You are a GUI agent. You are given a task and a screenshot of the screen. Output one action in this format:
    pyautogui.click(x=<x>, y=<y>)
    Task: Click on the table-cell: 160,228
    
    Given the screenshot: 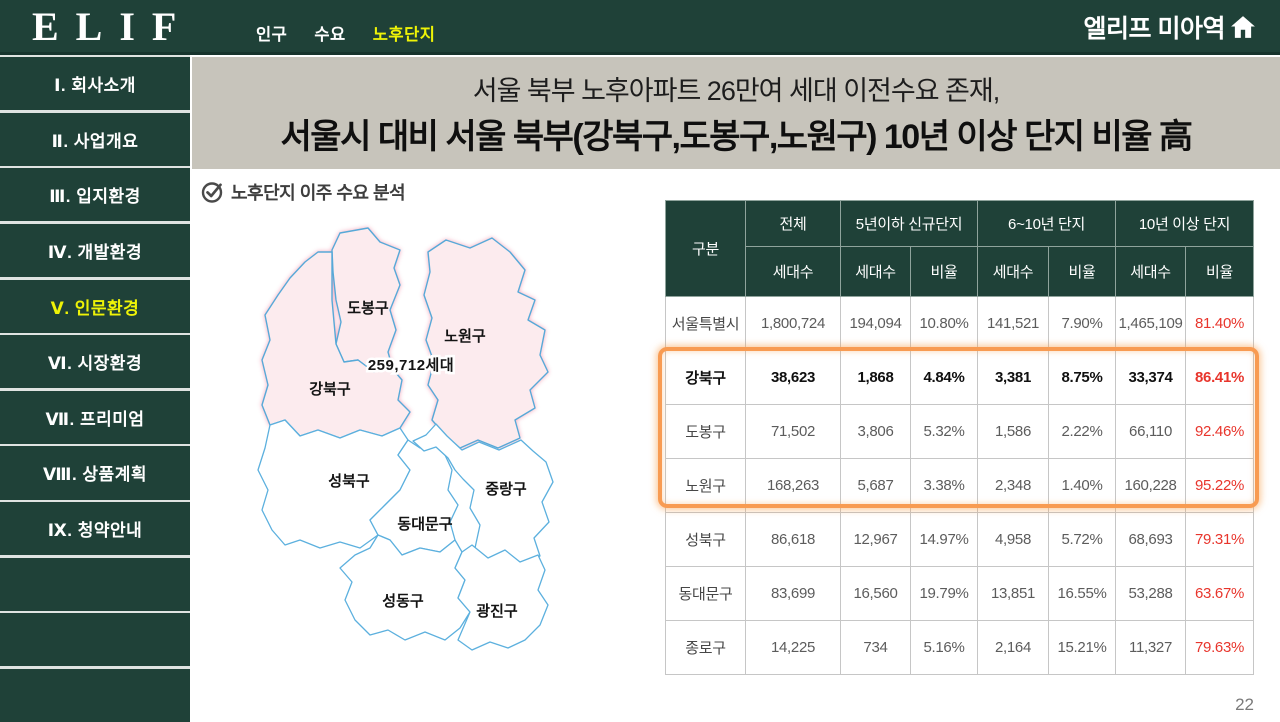 What is the action you would take?
    pyautogui.click(x=1151, y=485)
    